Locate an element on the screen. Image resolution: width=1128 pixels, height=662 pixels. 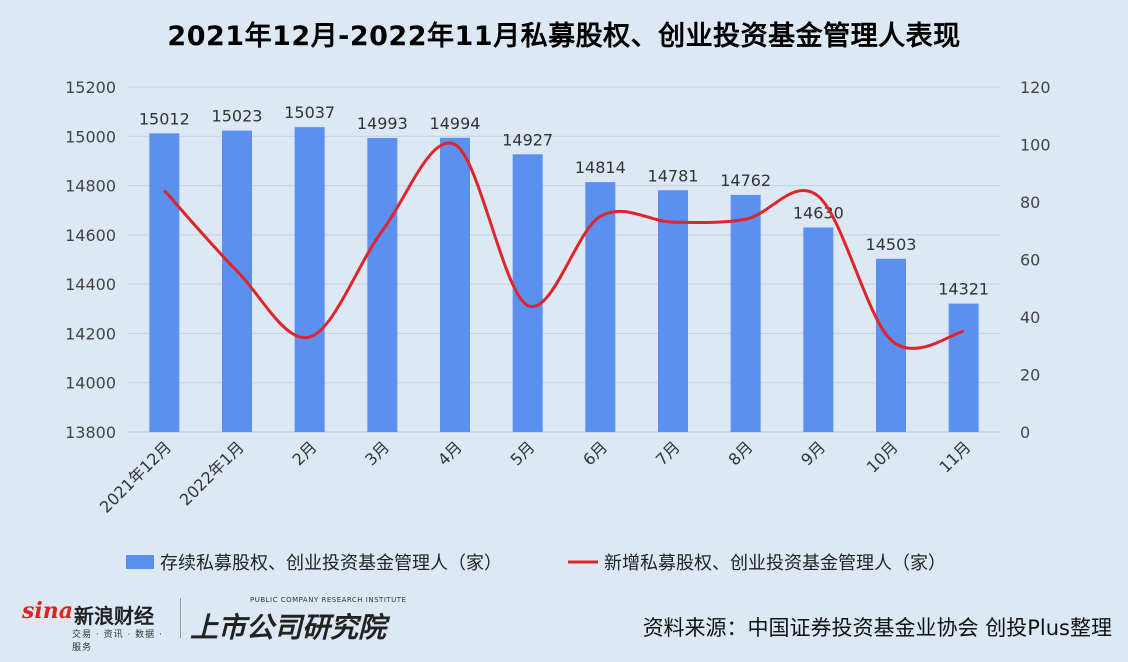
institute-en-text: PUBLIC COMPANY RESEARCH INSTITUTE is located at coordinates (328, 600).